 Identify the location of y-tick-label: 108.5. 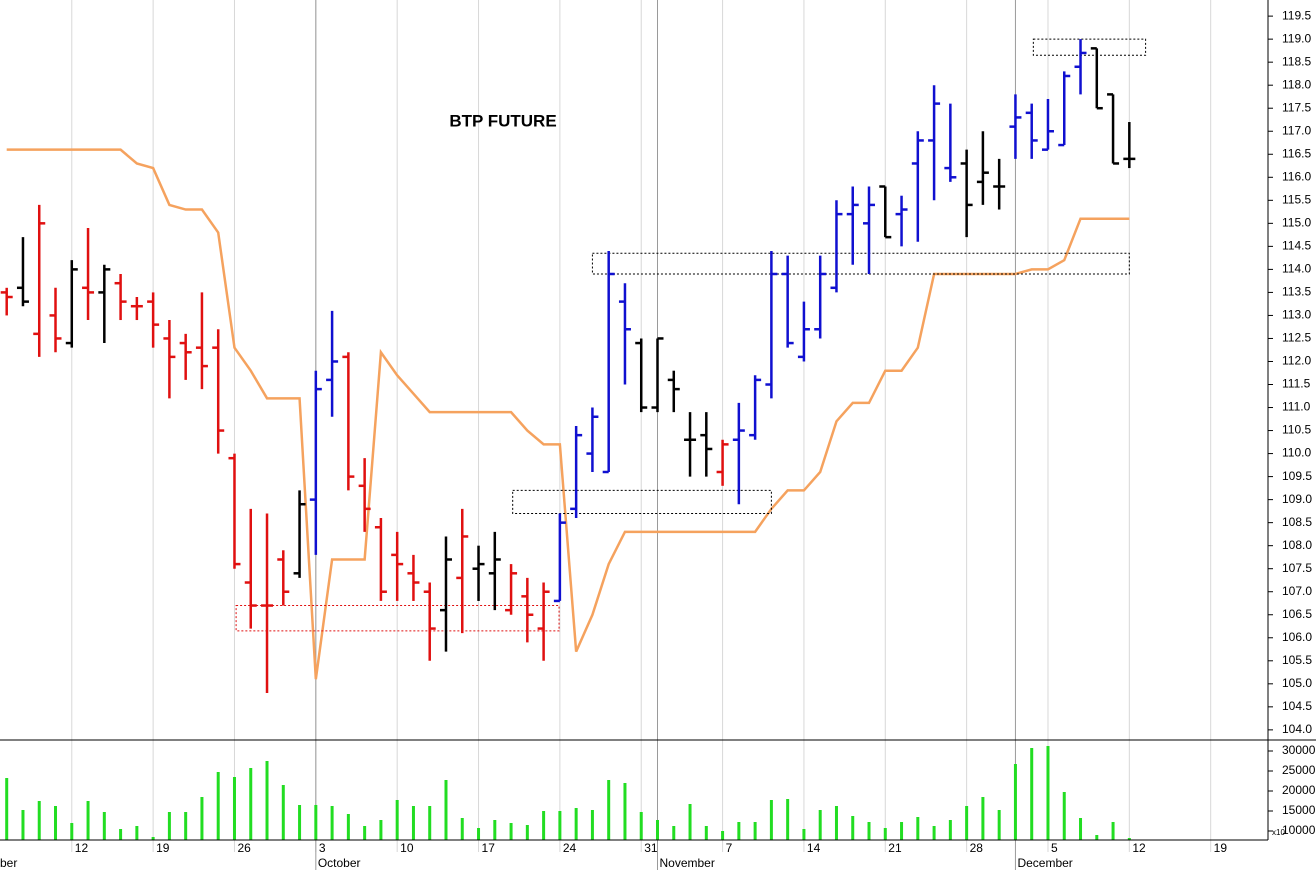
(1297, 522).